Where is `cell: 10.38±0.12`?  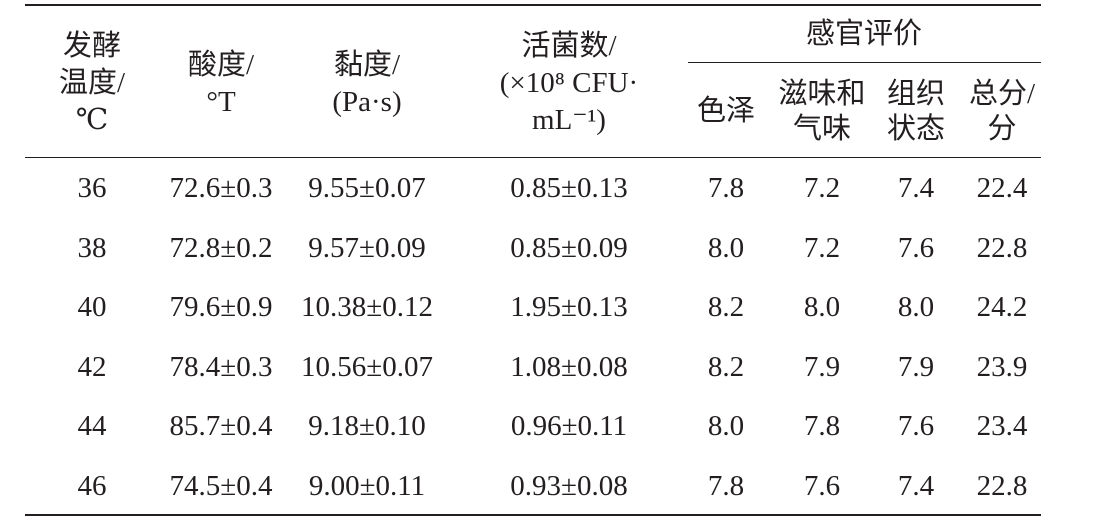 cell: 10.38±0.12 is located at coordinates (367, 307).